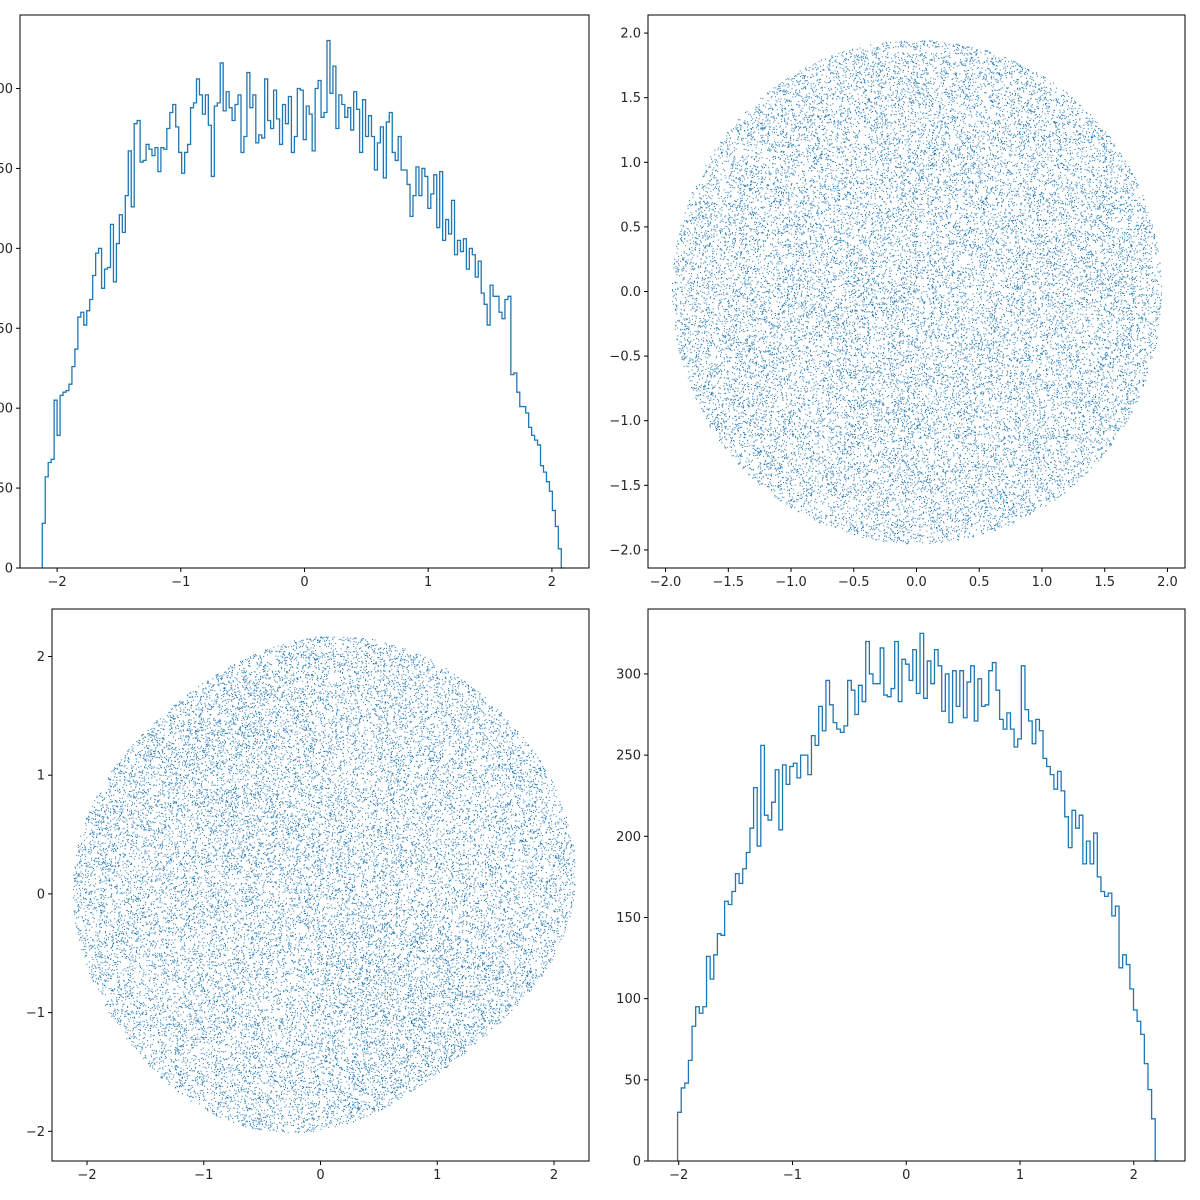  I want to click on y-tick-label: 1.5, so click(630, 98).